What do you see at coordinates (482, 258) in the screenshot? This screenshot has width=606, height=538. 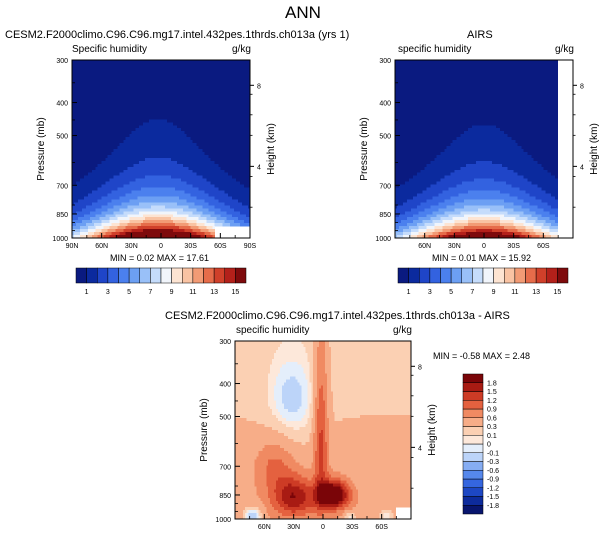 I see `panel2-minmax: MIN = 0.01 MAX = 15.92` at bounding box center [482, 258].